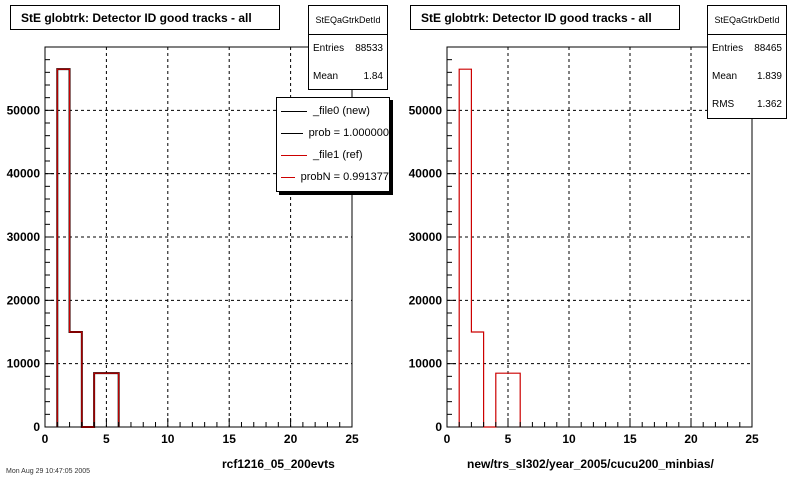  Describe the element at coordinates (747, 105) in the screenshot. I see `stats-row-rms: RMS 1.362` at that location.